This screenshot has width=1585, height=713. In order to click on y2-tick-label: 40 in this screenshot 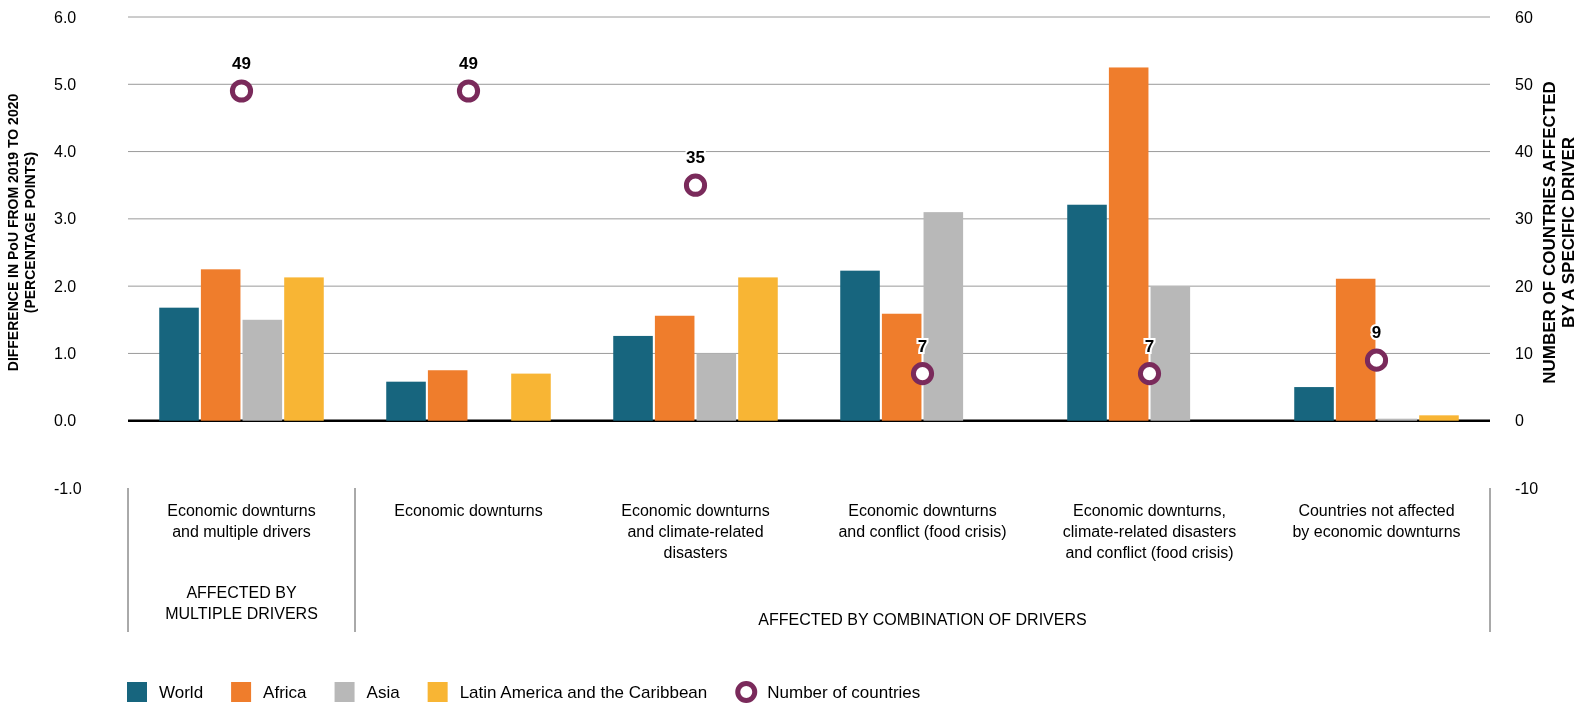, I will do `click(1524, 152)`.